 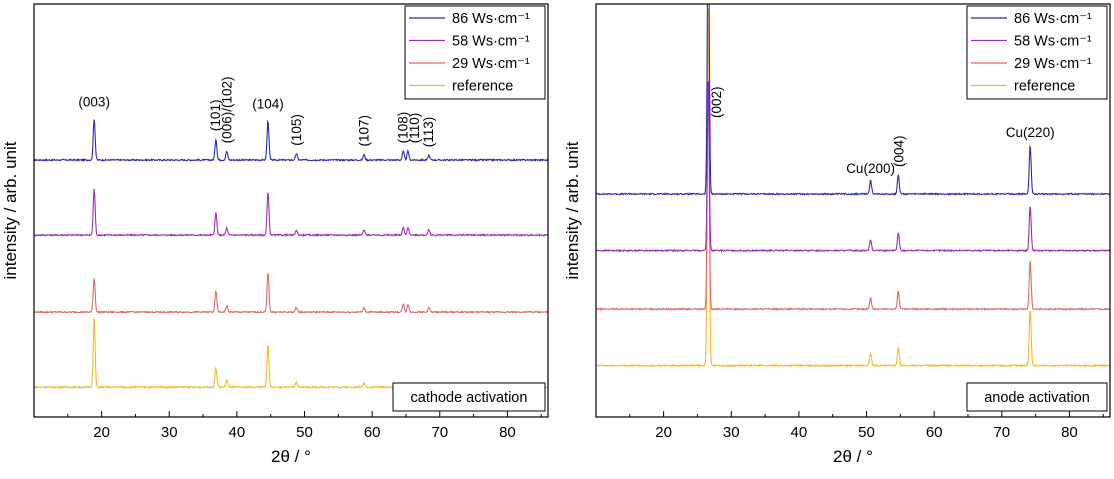 I want to click on annotation-label: cathode activation, so click(x=469, y=398).